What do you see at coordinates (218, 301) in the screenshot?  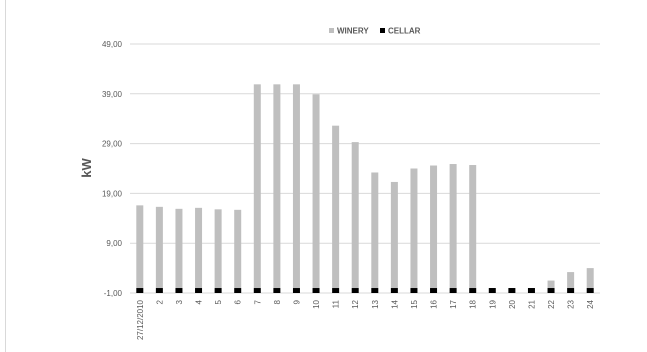 I see `x-tick-label: 5` at bounding box center [218, 301].